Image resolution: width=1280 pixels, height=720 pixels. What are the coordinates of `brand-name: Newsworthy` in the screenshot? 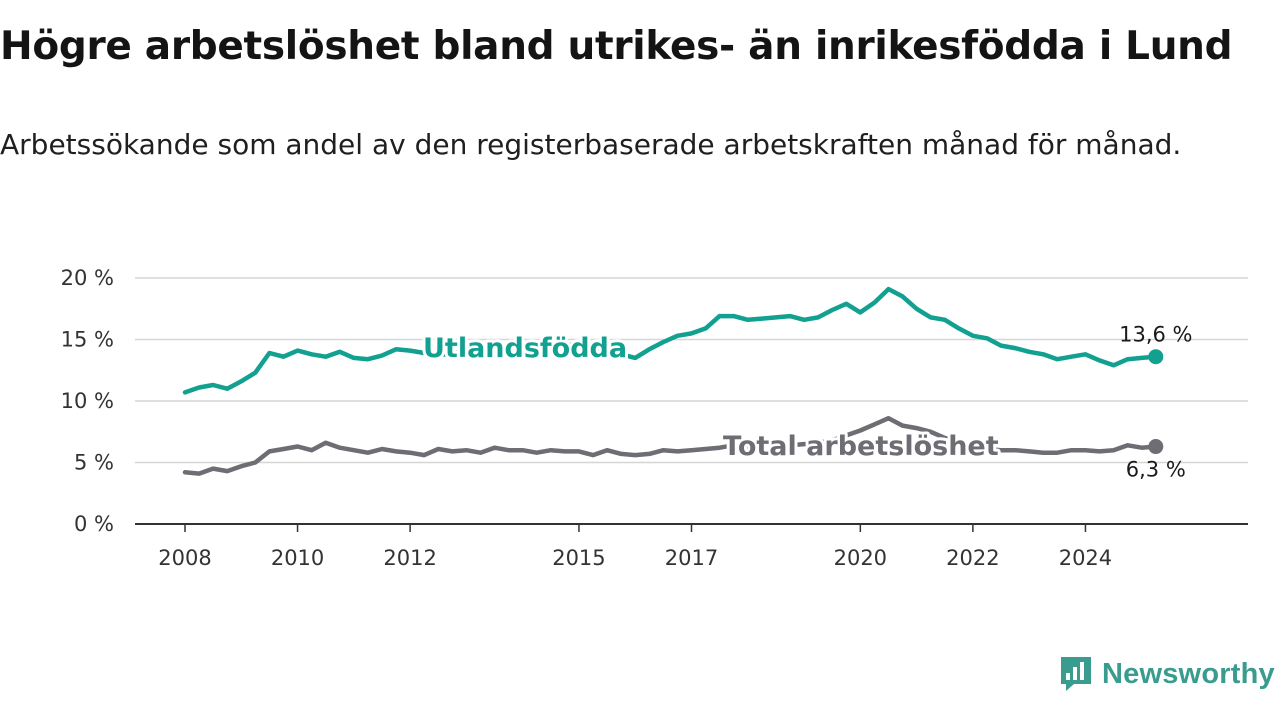 It's located at (1188, 673).